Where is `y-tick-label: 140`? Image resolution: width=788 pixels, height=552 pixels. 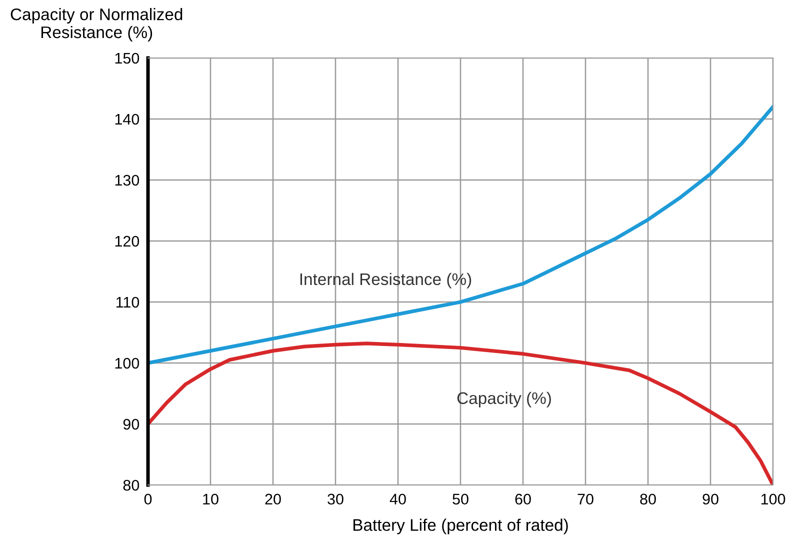 y-tick-label: 140 is located at coordinates (127, 119).